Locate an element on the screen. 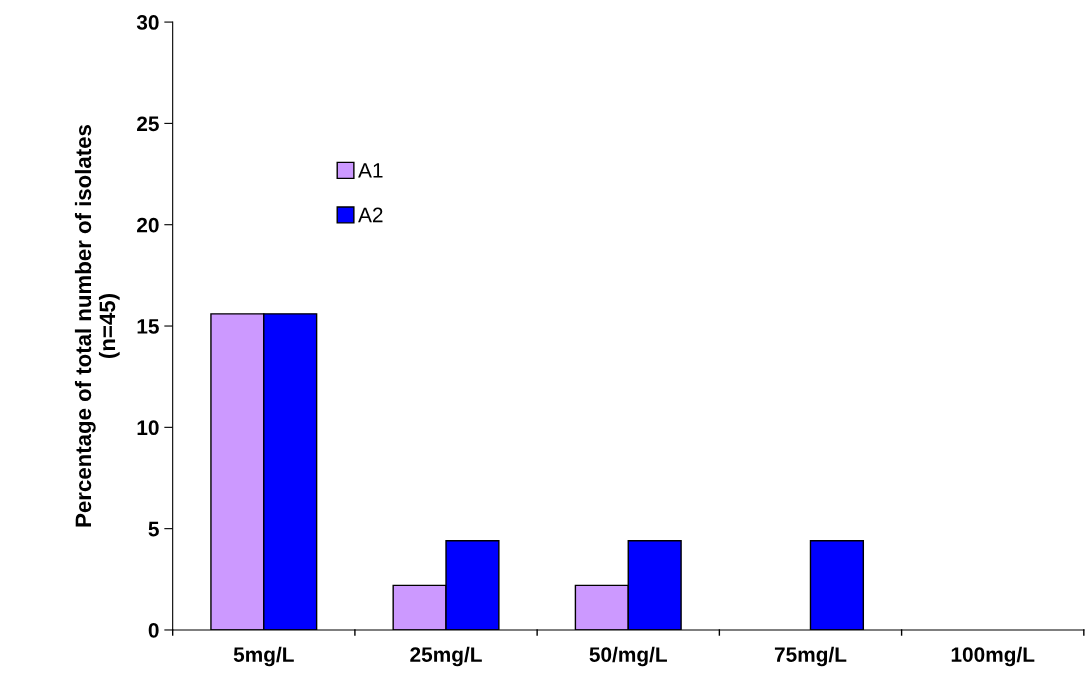  x-tick-label: 50/mg/L is located at coordinates (628, 656).